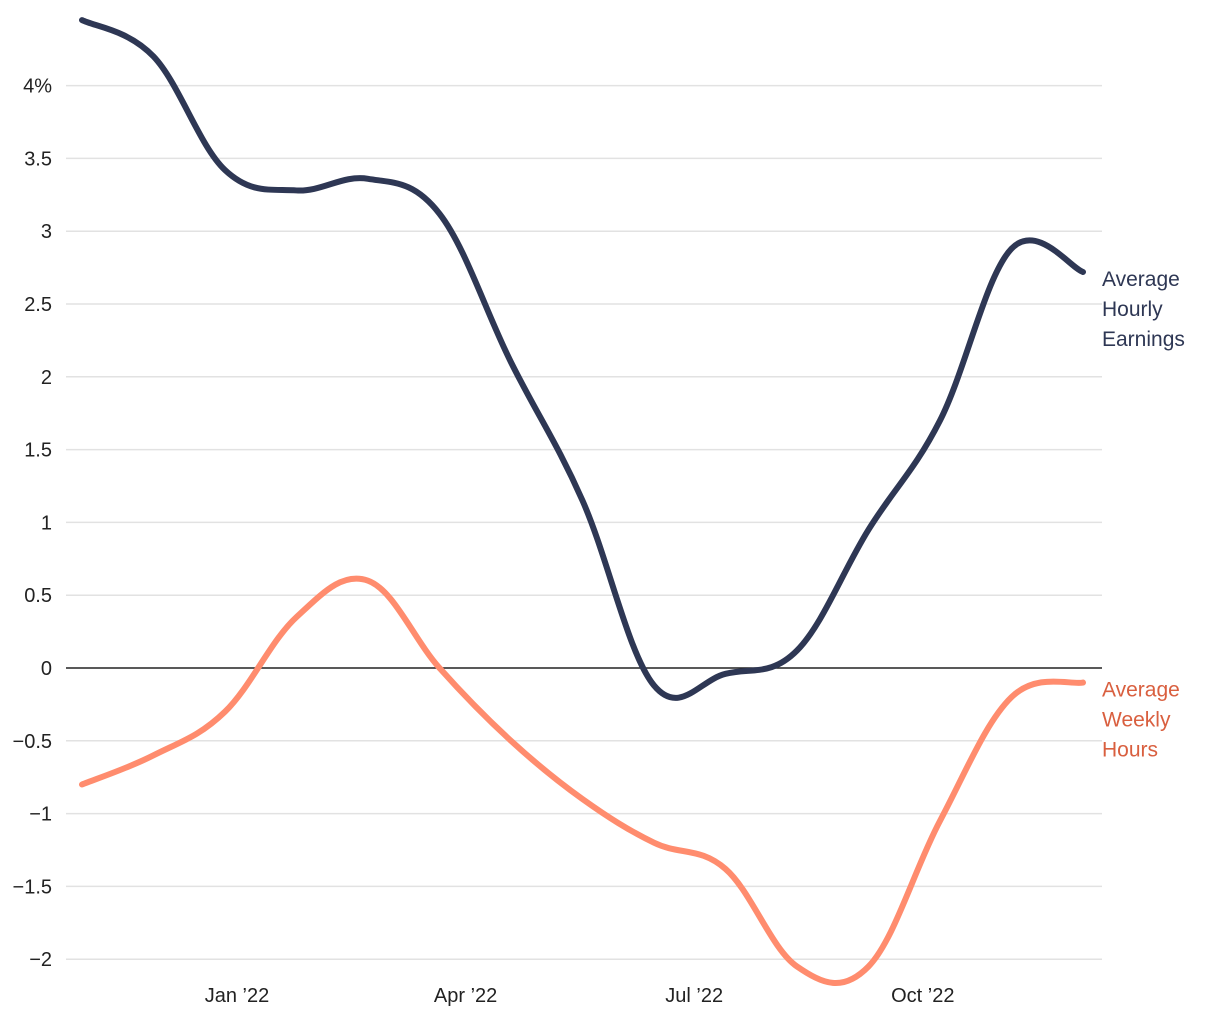 This screenshot has height=1020, width=1220. I want to click on x-axis-tick-labels: Jan ’22 Apr ’22 Jul ’22 Oct ’22, so click(580, 996).